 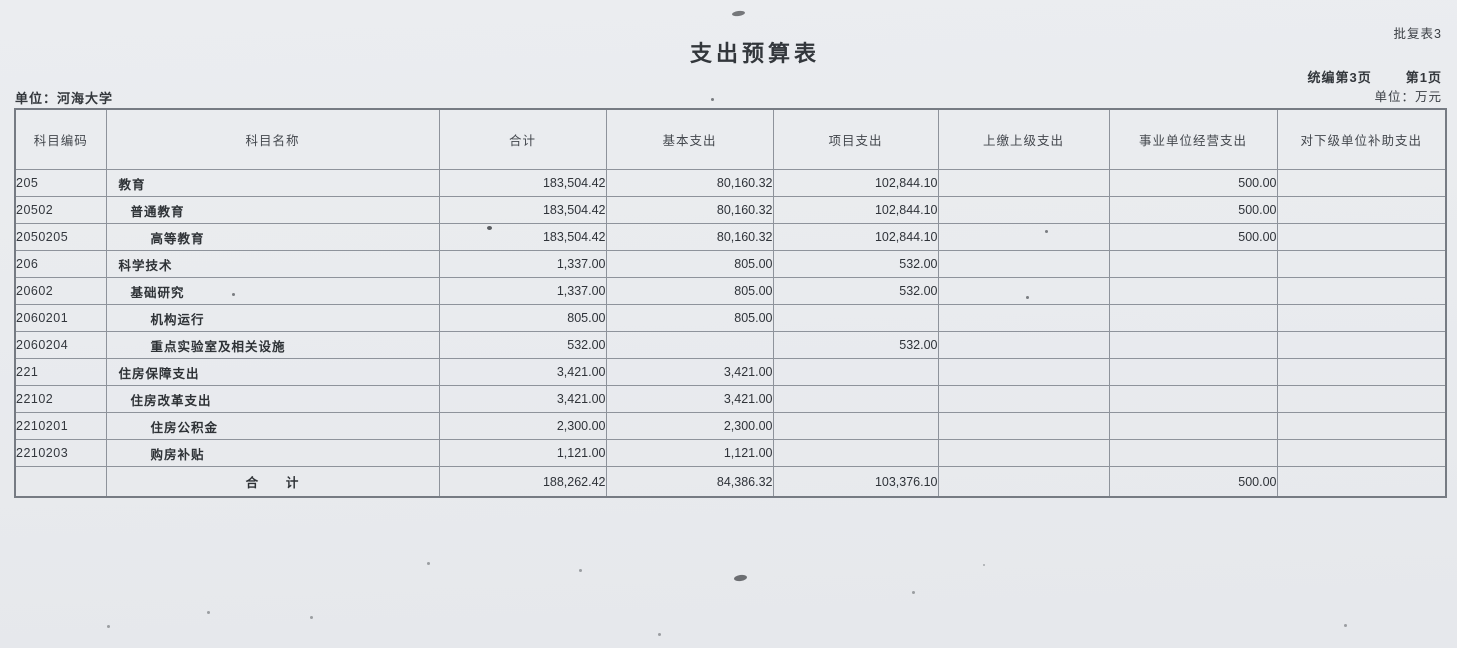 What do you see at coordinates (1339, 77) in the screenshot?
I see `series-page-label: 统编第3页` at bounding box center [1339, 77].